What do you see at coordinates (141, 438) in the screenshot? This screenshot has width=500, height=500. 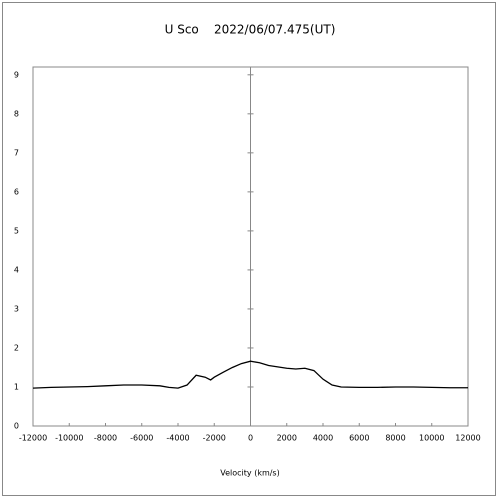 I see `x-tick-label: -6000` at bounding box center [141, 438].